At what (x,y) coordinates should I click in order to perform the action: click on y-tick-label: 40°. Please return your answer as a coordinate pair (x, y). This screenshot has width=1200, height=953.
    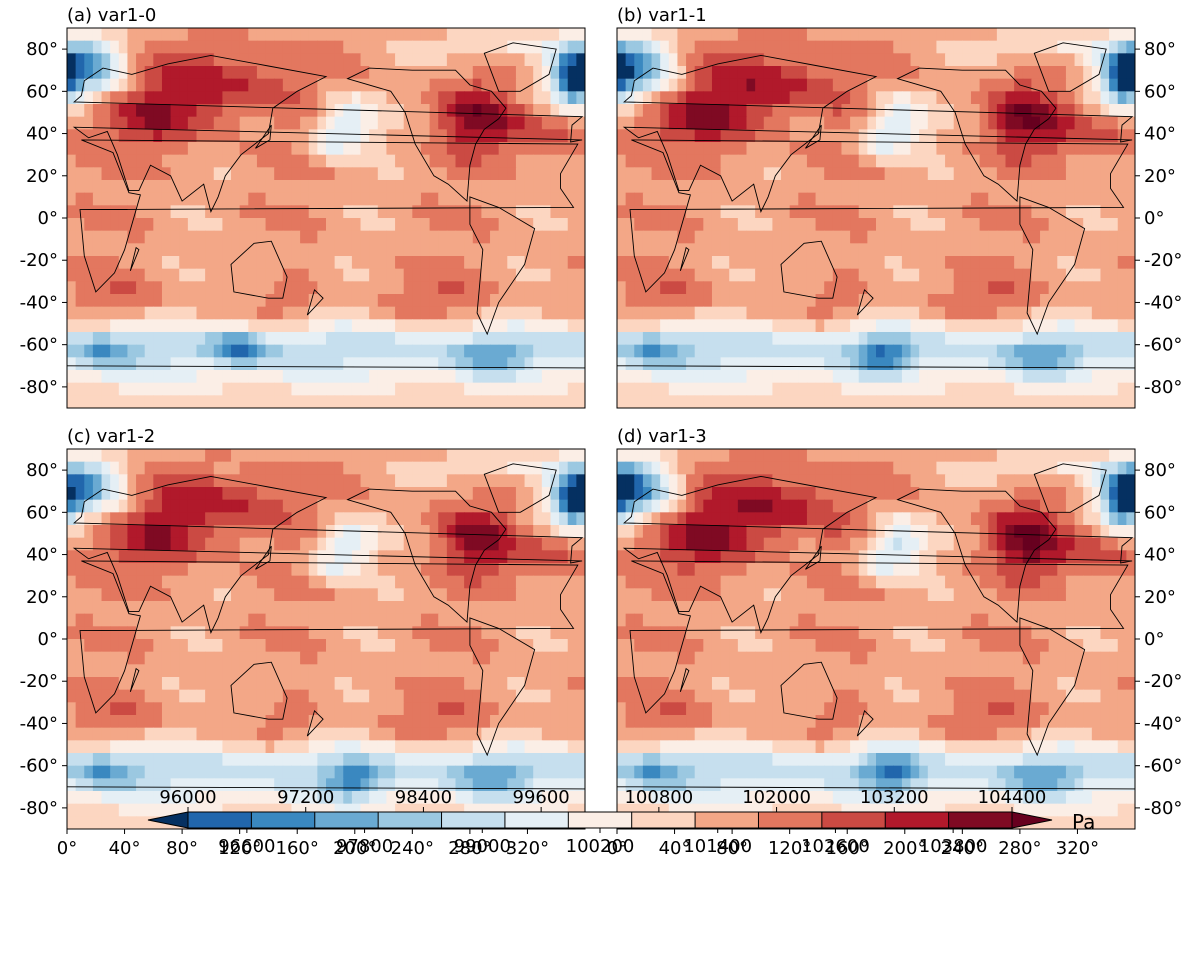
    Looking at the image, I should click on (1160, 134).